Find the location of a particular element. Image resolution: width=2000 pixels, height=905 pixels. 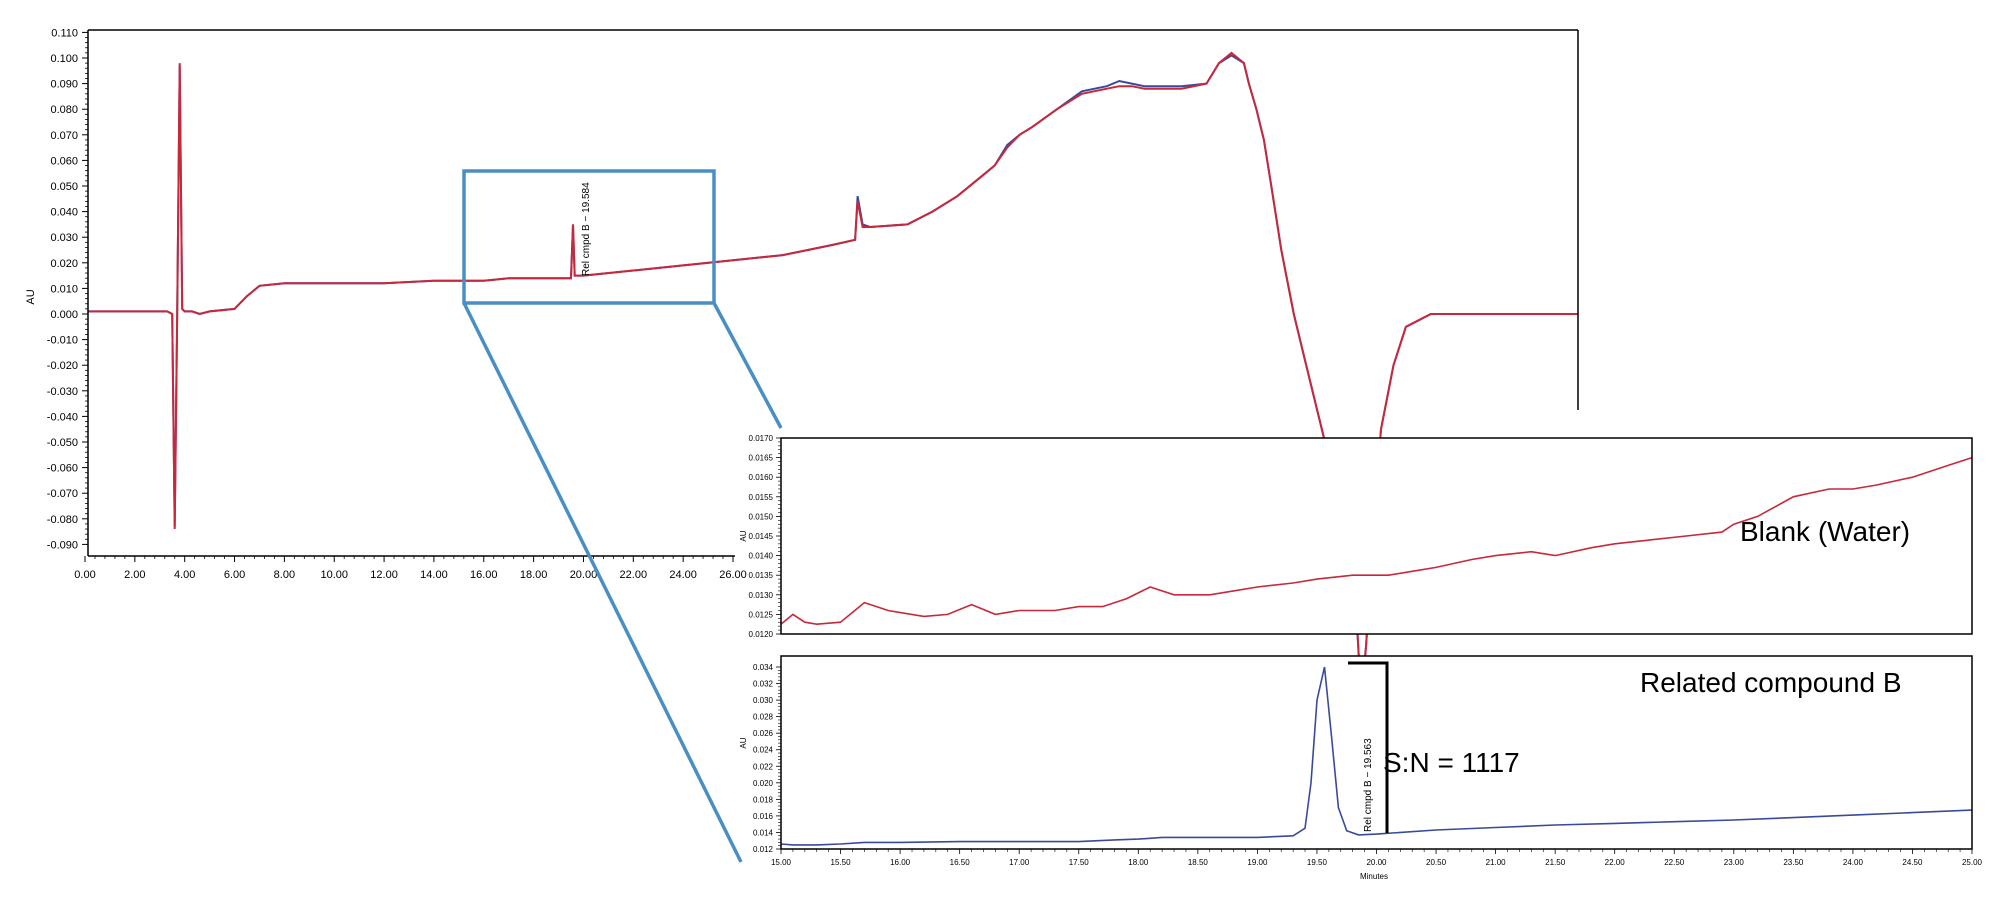

compound-trace is located at coordinates (1376, 756).